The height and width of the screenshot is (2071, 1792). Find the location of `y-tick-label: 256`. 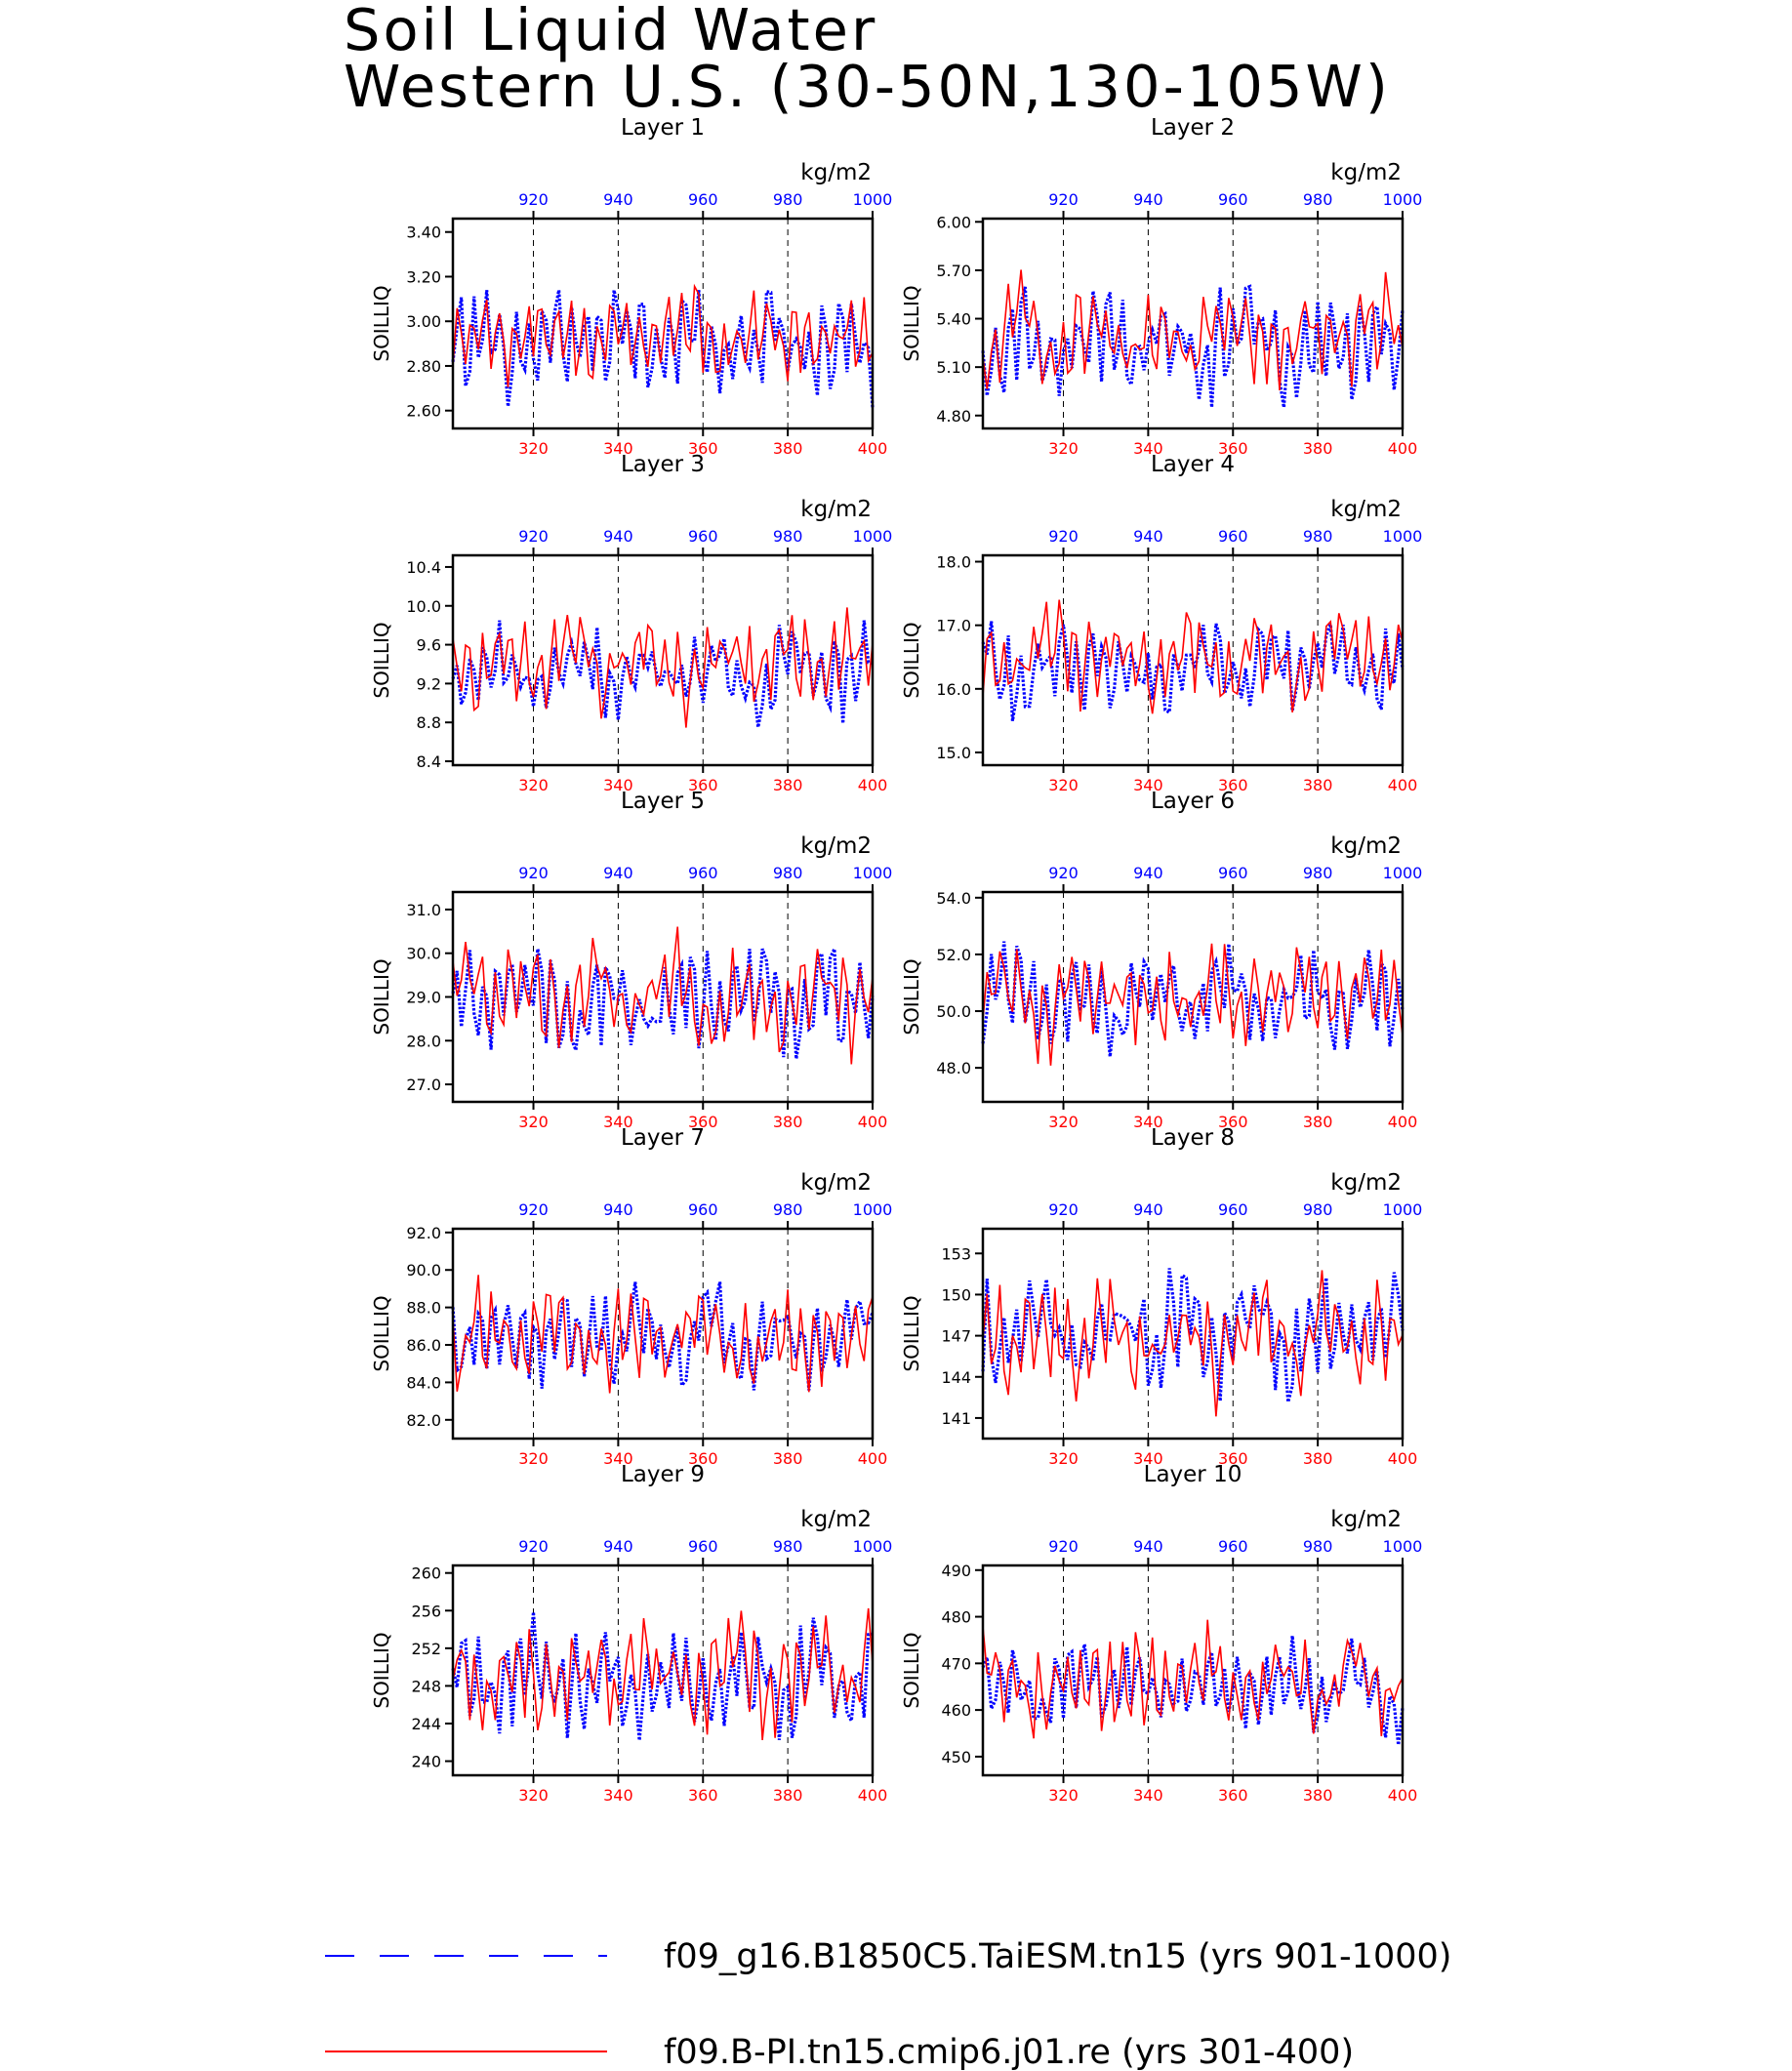

y-tick-label: 256 is located at coordinates (426, 1611).